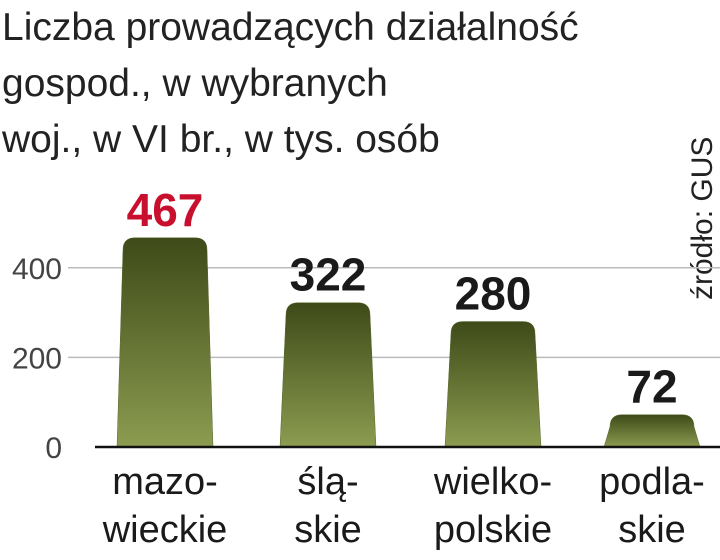 The width and height of the screenshot is (720, 560). Describe the element at coordinates (702, 218) in the screenshot. I see `source: źródło: GUS` at that location.